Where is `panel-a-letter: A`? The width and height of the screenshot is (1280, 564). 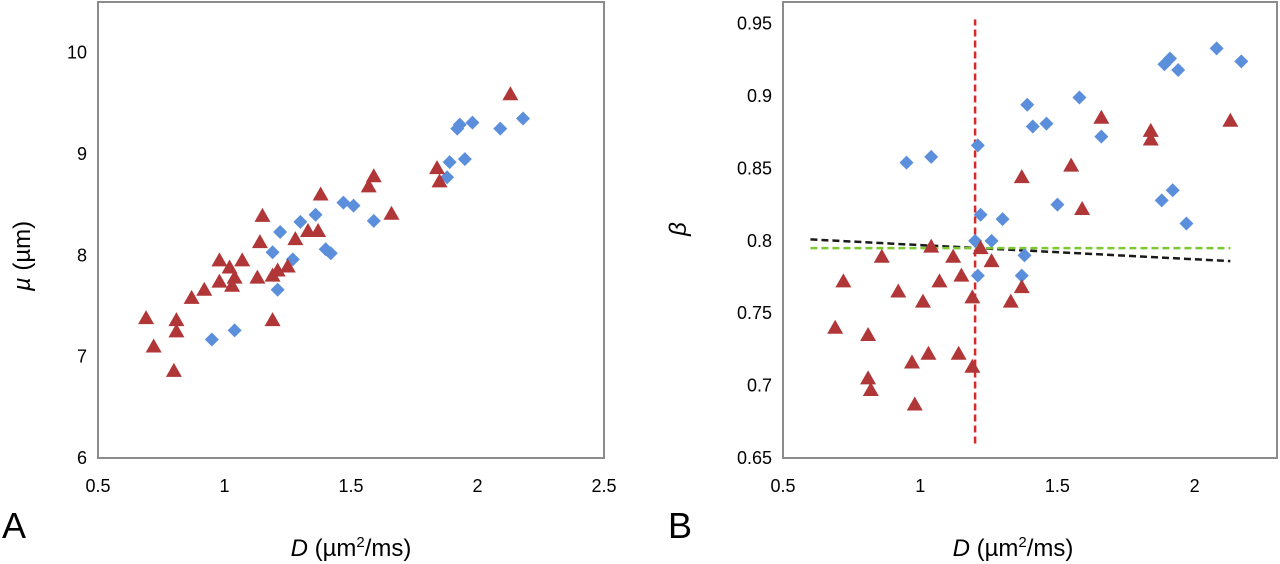
panel-a-letter: A is located at coordinates (14, 525).